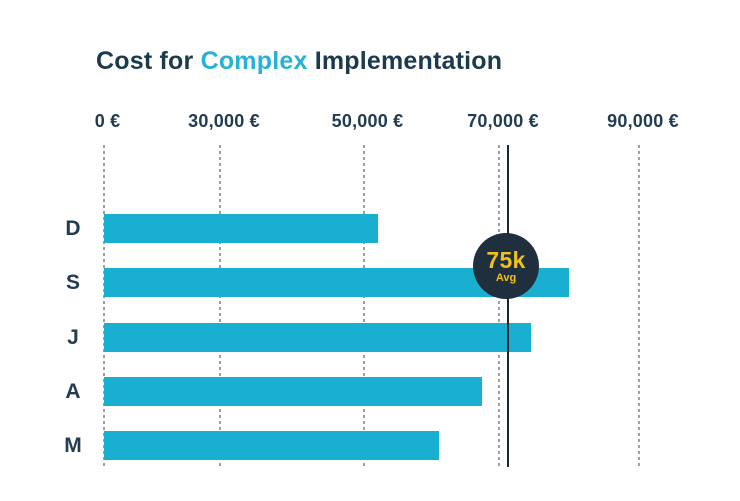 This screenshot has height=501, width=740. I want to click on y-category-label-S: S, so click(72, 283).